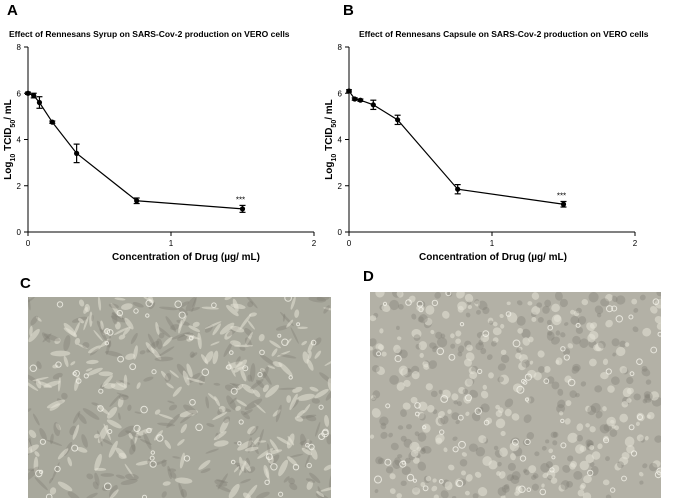 This screenshot has width=676, height=501. Describe the element at coordinates (398, 120) in the screenshot. I see `data-point` at that location.